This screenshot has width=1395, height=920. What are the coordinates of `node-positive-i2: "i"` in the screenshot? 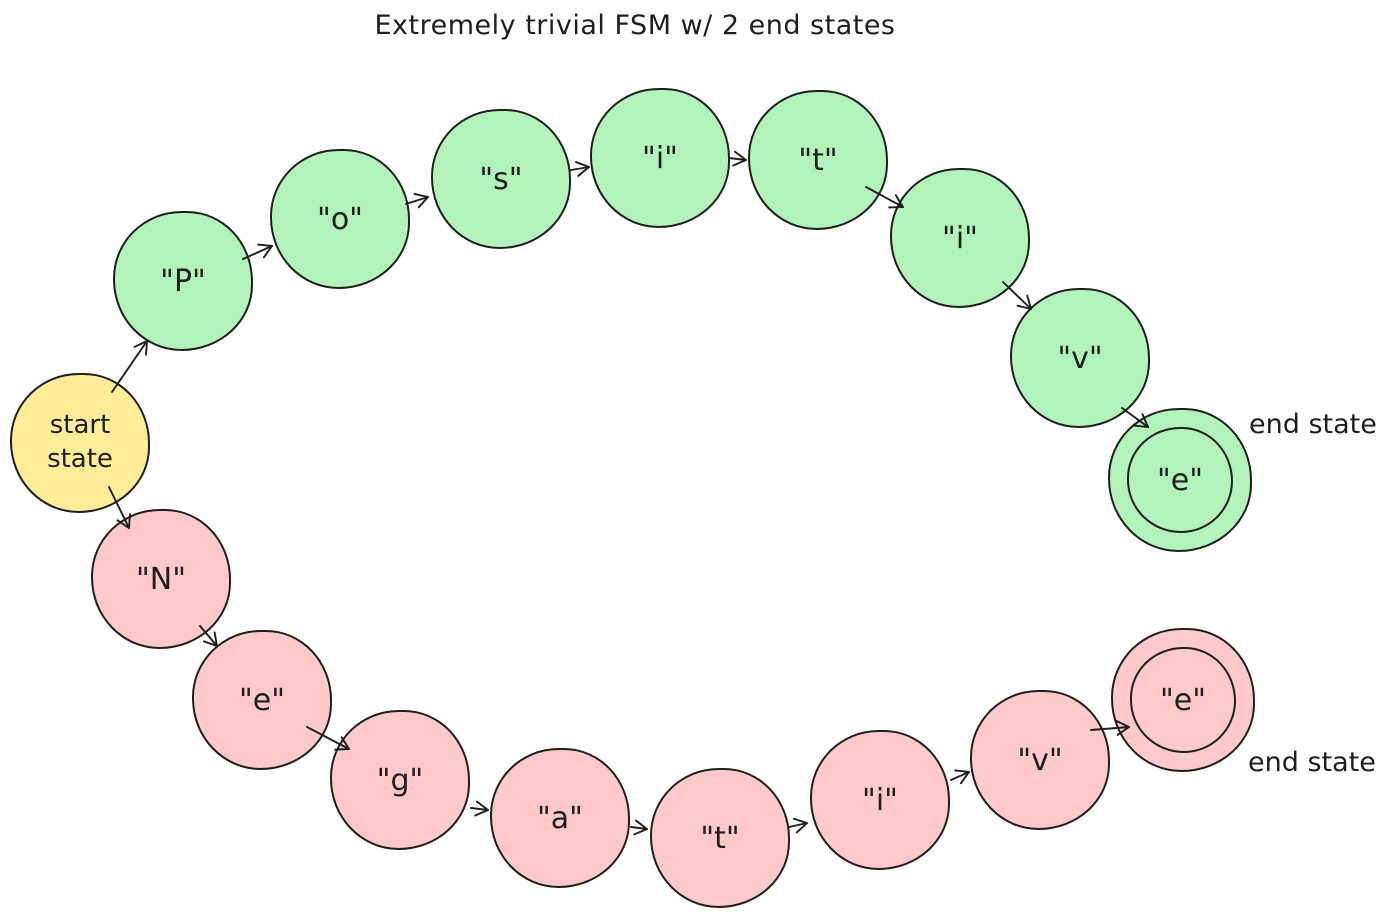 It's located at (960, 238).